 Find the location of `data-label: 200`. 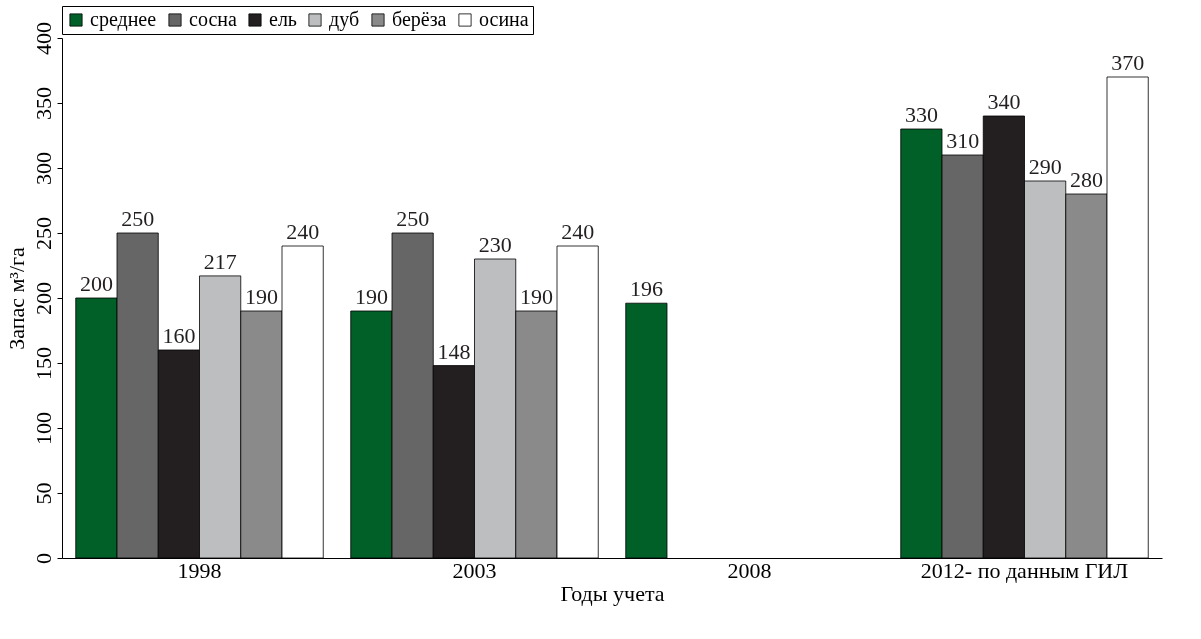

data-label: 200 is located at coordinates (96, 283).